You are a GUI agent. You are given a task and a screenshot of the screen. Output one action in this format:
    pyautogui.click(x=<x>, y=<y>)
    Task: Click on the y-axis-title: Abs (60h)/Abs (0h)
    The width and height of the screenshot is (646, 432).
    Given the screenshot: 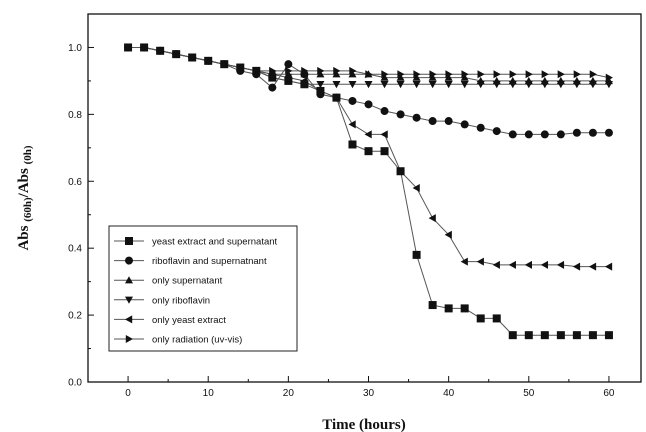 What is the action you would take?
    pyautogui.click(x=25, y=197)
    